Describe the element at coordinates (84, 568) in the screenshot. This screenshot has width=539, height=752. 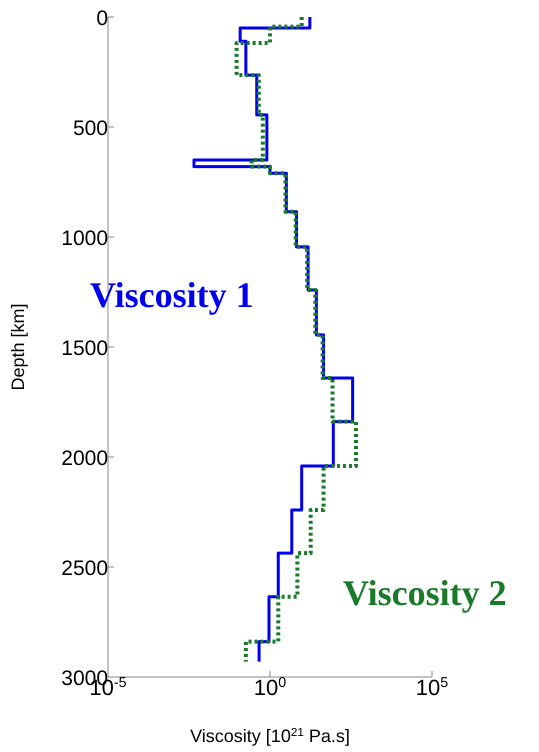
I see `y-tick-label: 2500` at that location.